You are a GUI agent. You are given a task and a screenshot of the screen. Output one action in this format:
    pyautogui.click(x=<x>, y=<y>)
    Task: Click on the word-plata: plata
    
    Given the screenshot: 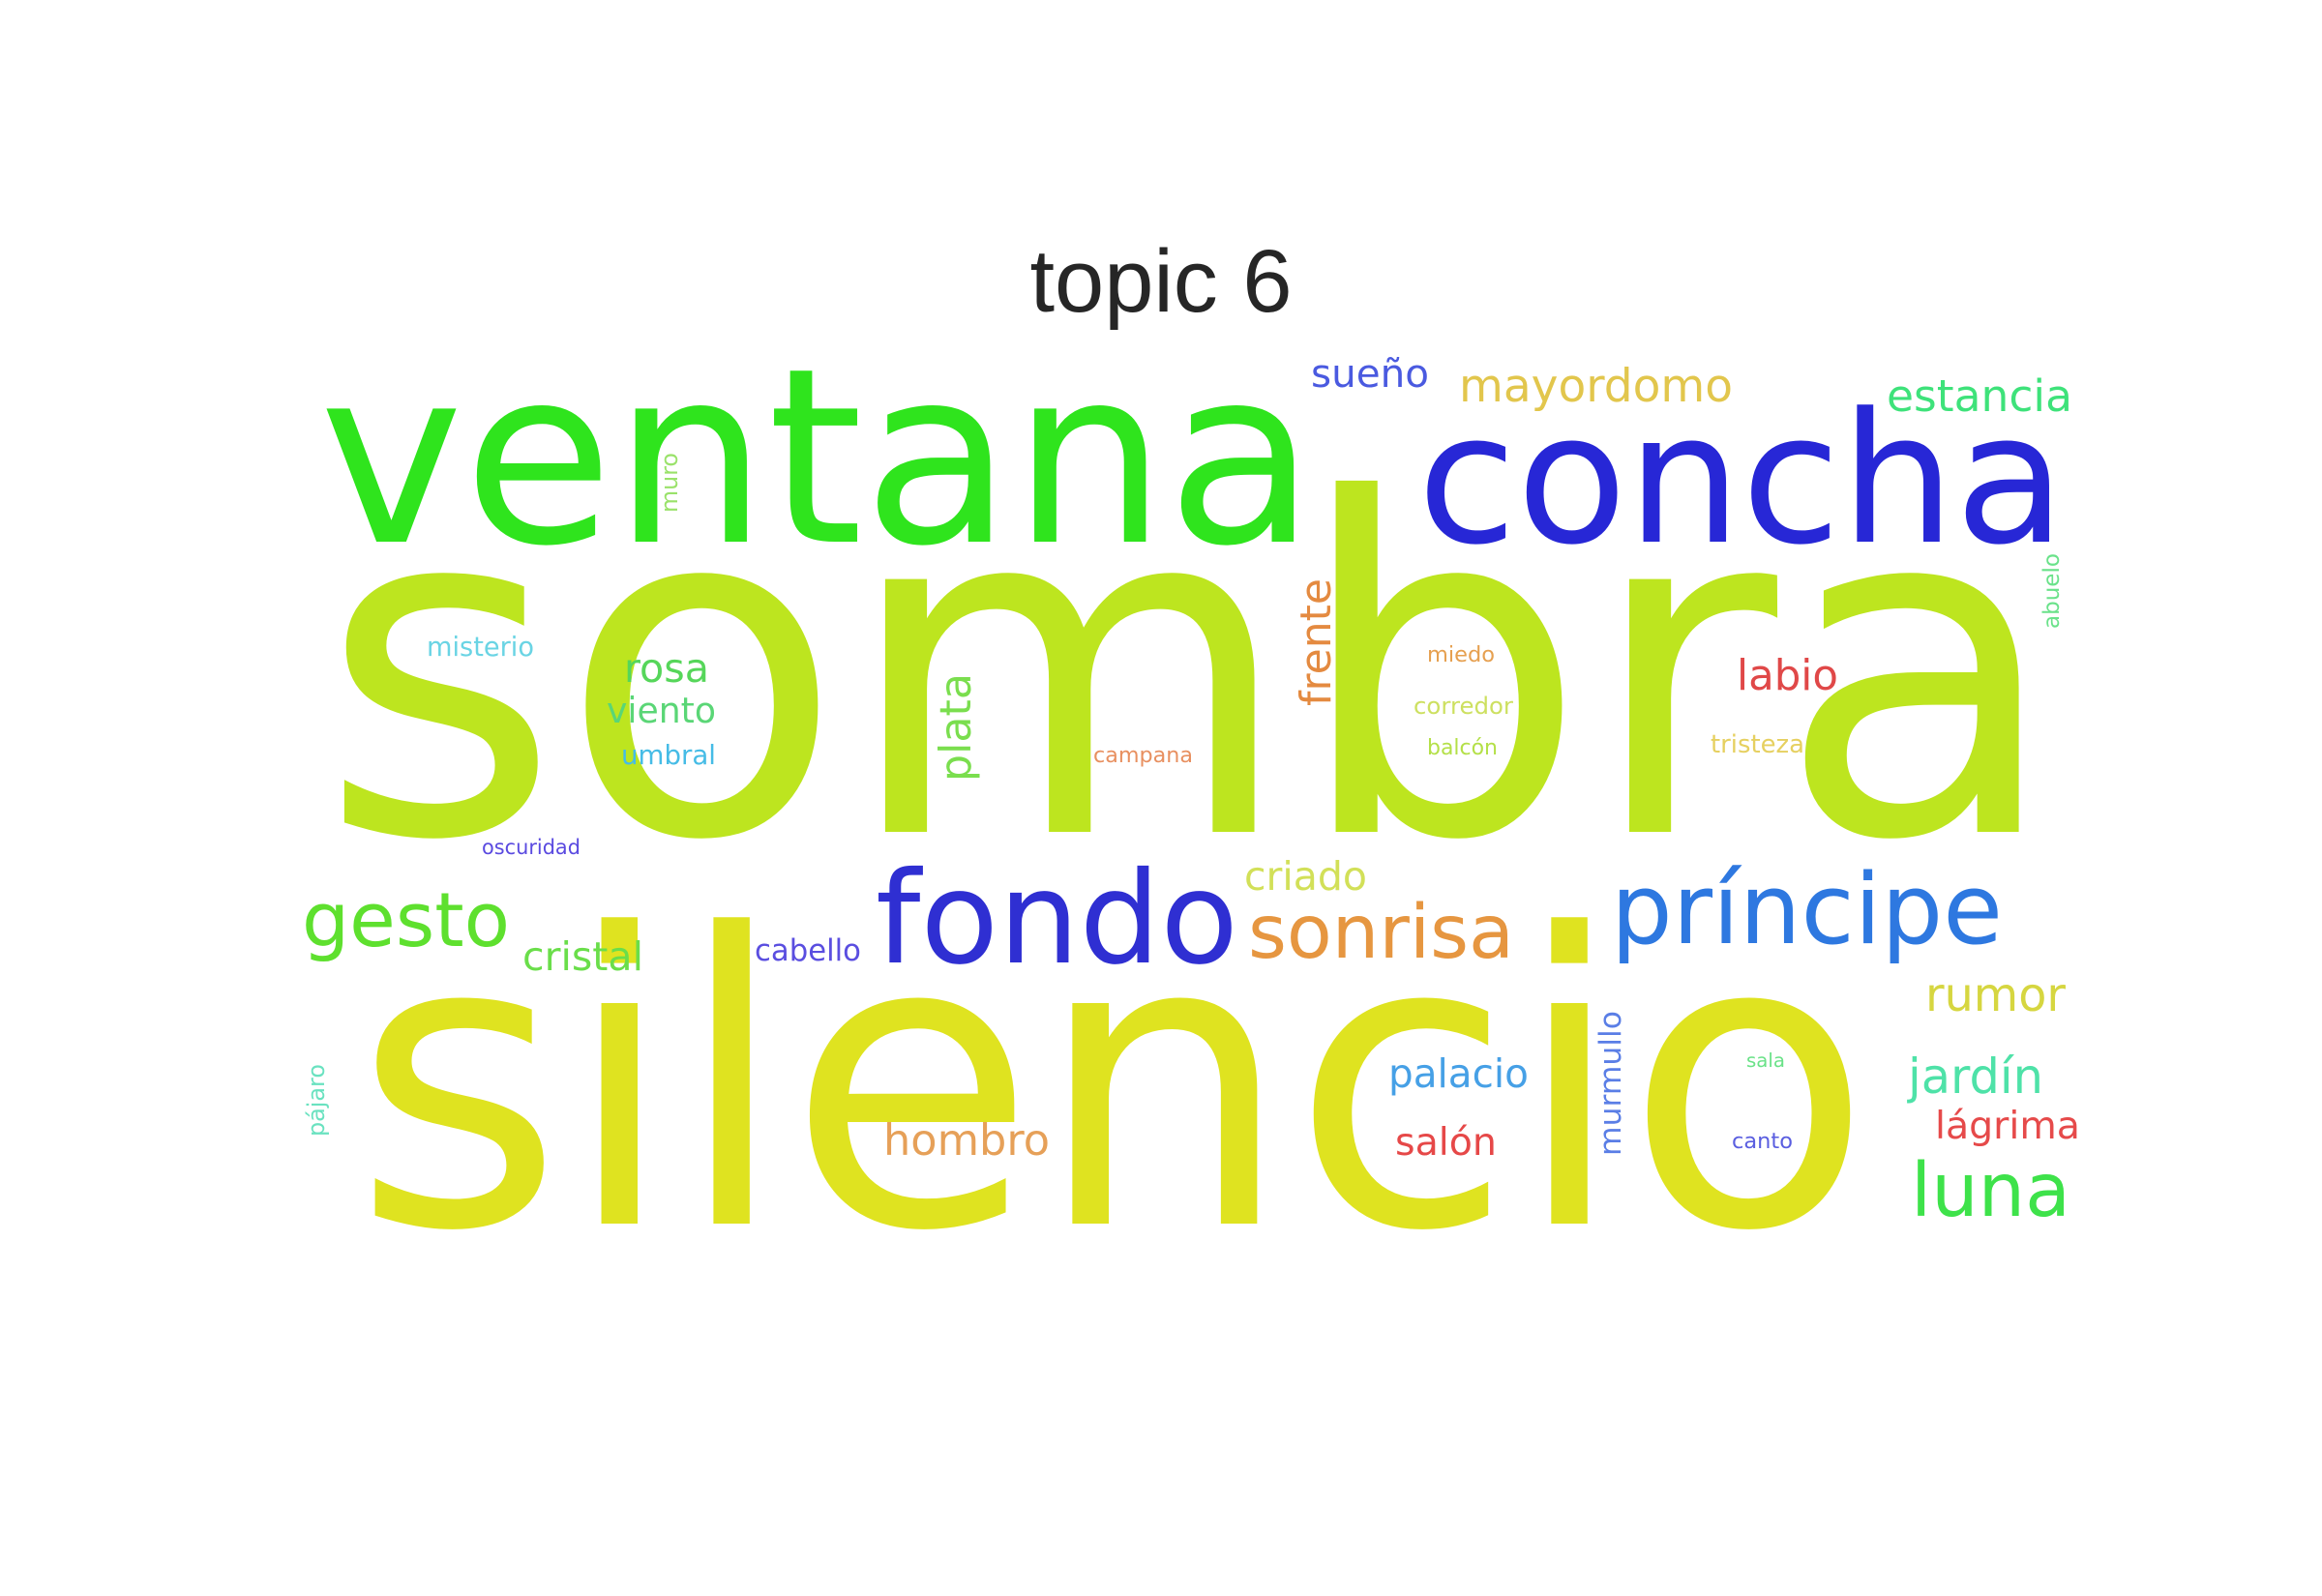 What is the action you would take?
    pyautogui.click(x=956, y=727)
    